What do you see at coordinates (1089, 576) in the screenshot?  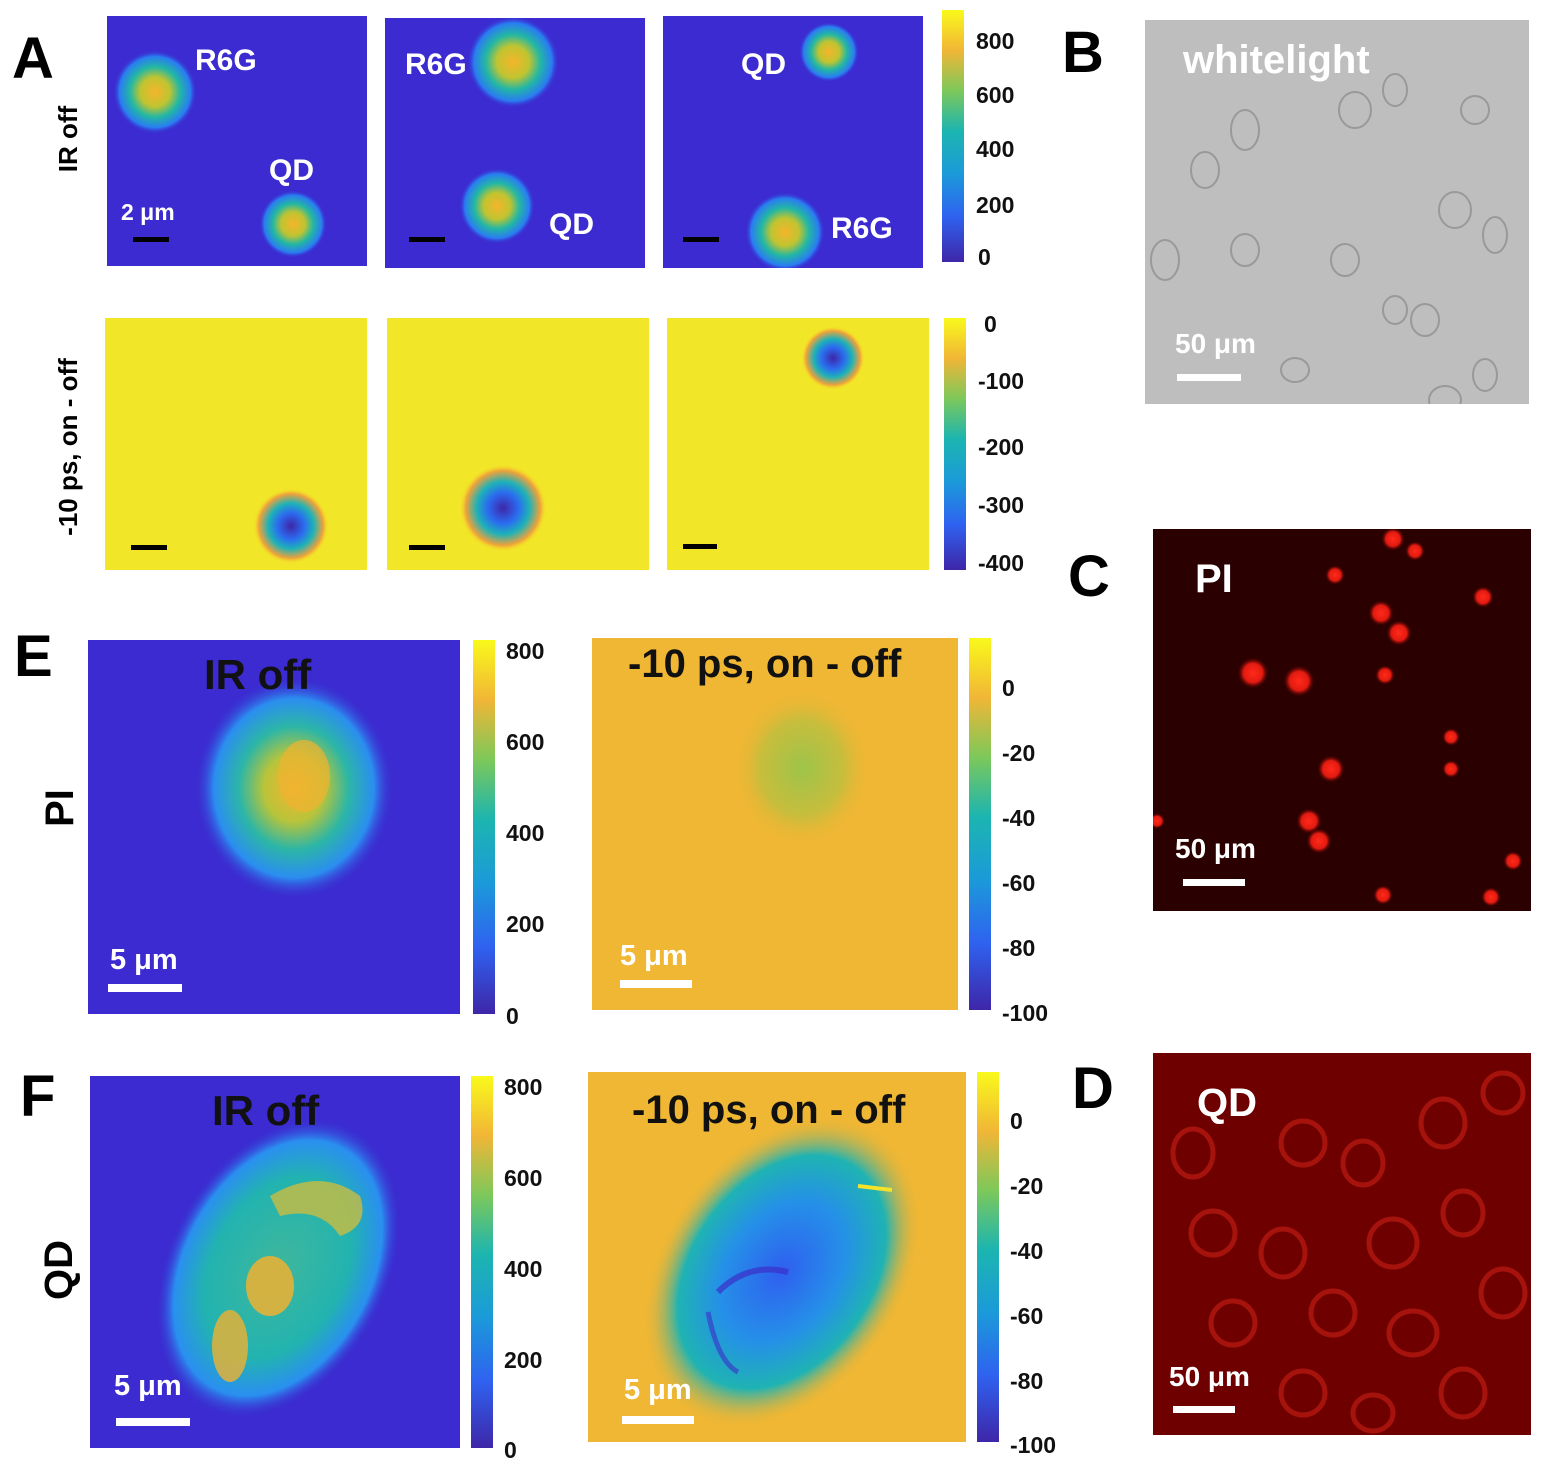 I see `panel-letter-c: C` at bounding box center [1089, 576].